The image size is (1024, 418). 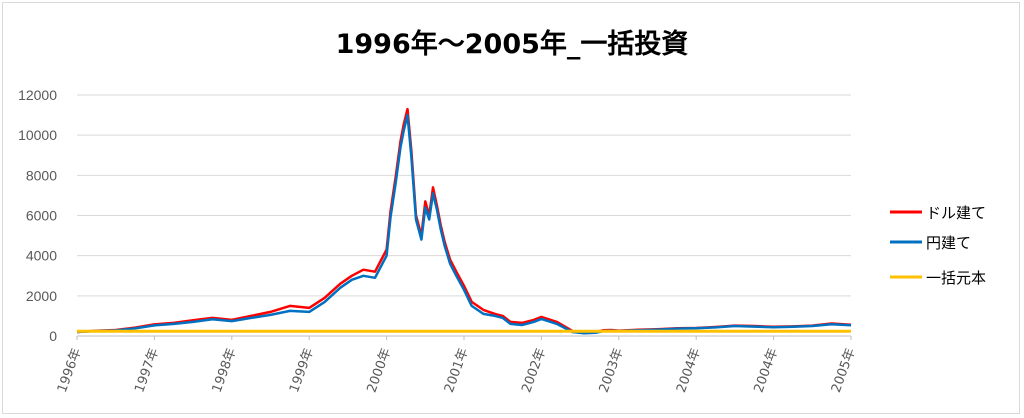 What do you see at coordinates (457, 370) in the screenshot?
I see `x-tick-label: 2001年` at bounding box center [457, 370].